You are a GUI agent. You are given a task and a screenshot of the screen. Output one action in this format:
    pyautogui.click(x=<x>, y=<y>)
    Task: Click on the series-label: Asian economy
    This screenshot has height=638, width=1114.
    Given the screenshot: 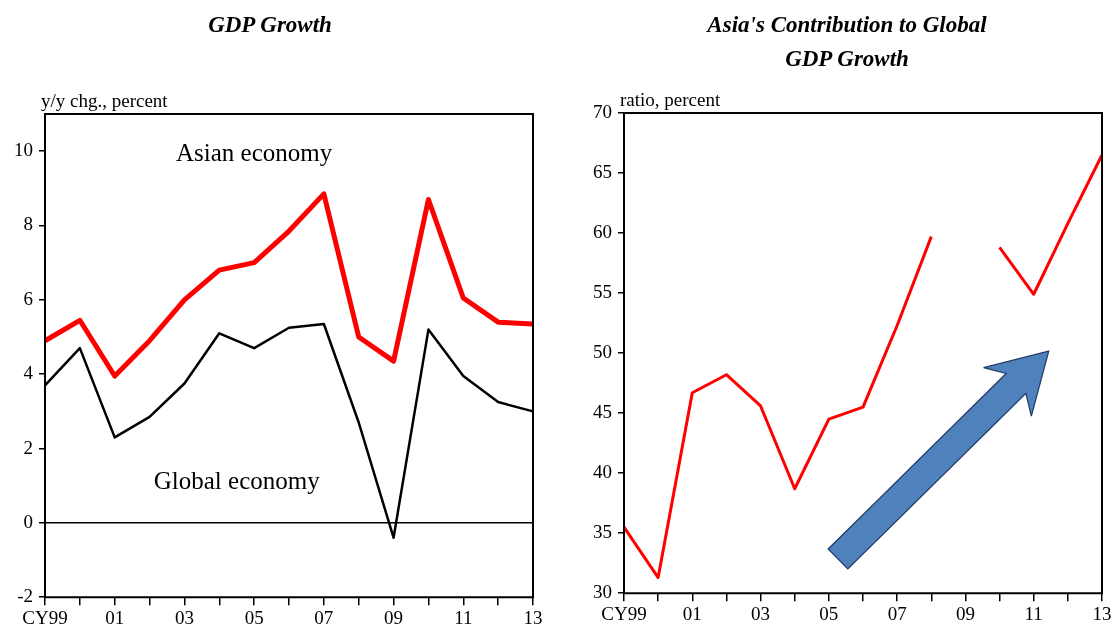 What is the action you would take?
    pyautogui.click(x=254, y=153)
    